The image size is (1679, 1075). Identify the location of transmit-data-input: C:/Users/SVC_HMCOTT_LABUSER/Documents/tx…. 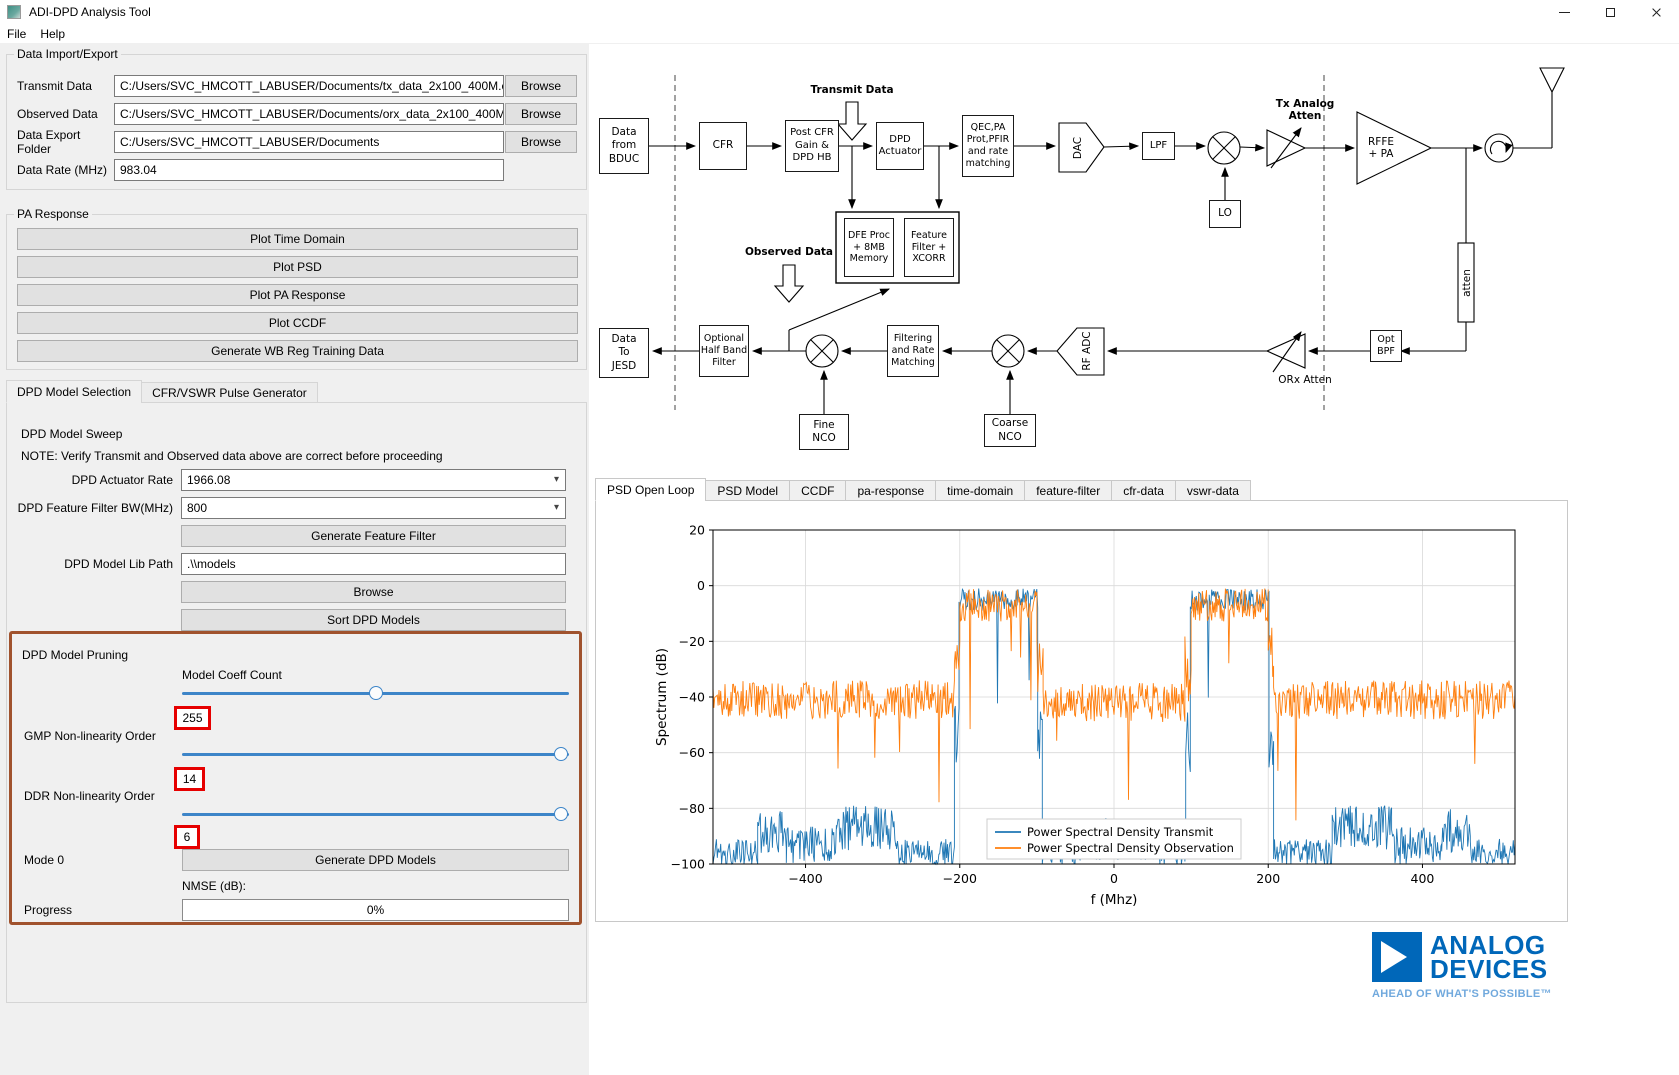
(309, 86).